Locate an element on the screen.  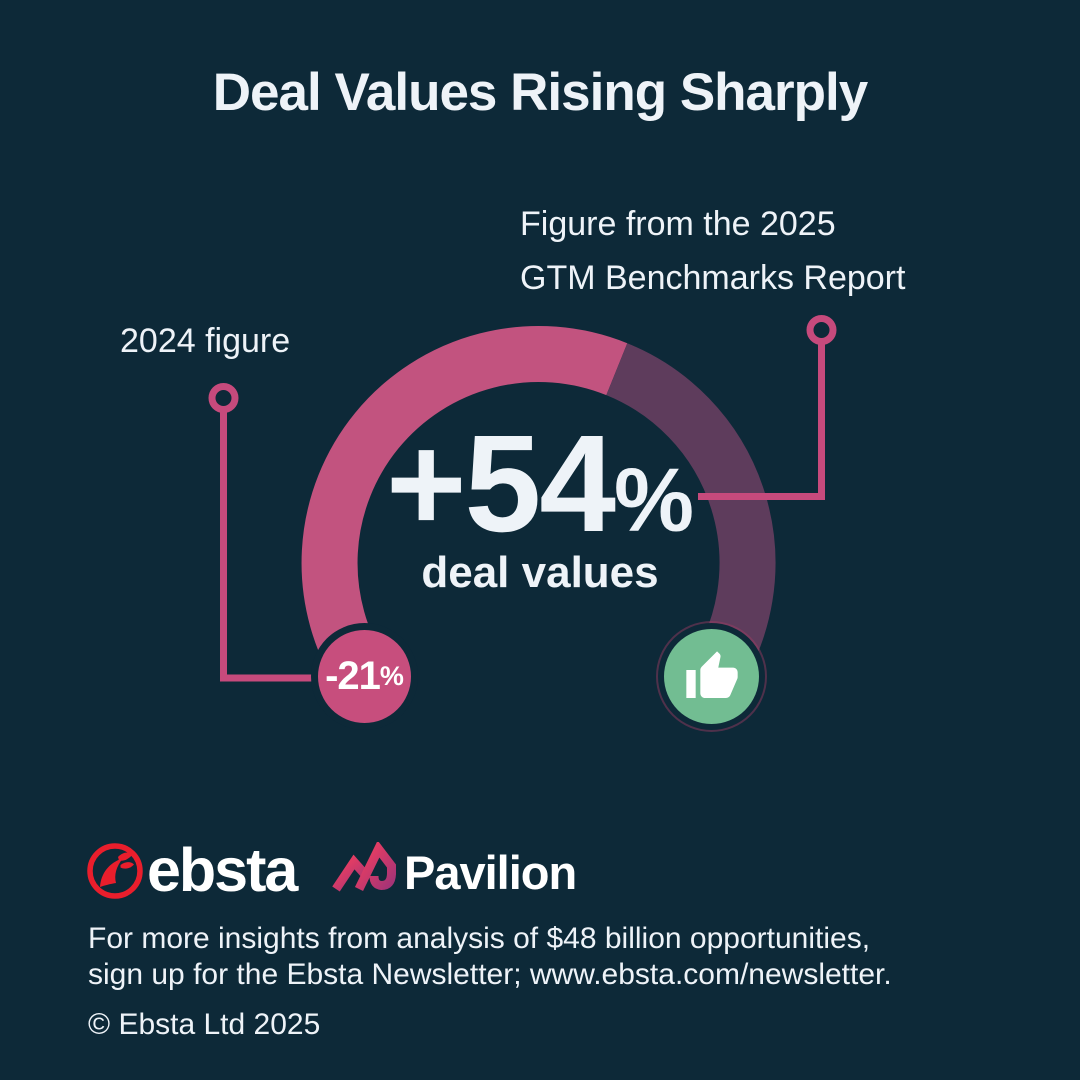
thumbs-up-icon is located at coordinates (711, 674).